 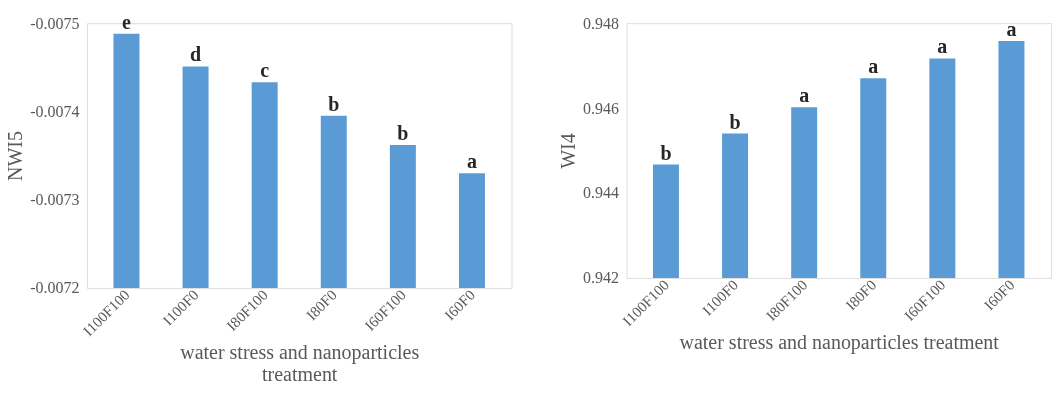 I want to click on y-tick-label: 0.946, so click(x=600, y=108).